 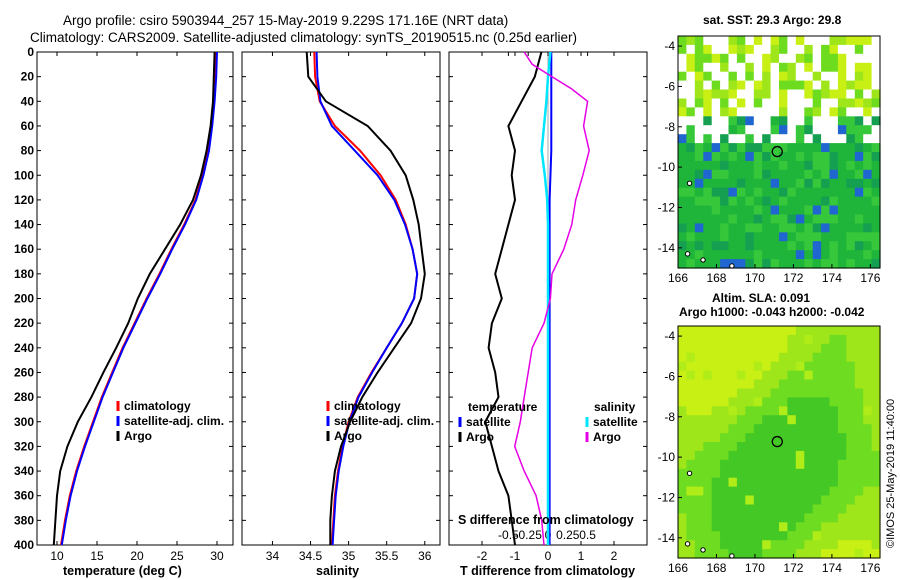 I want to click on y-tick-label: 120, so click(x=24, y=200).